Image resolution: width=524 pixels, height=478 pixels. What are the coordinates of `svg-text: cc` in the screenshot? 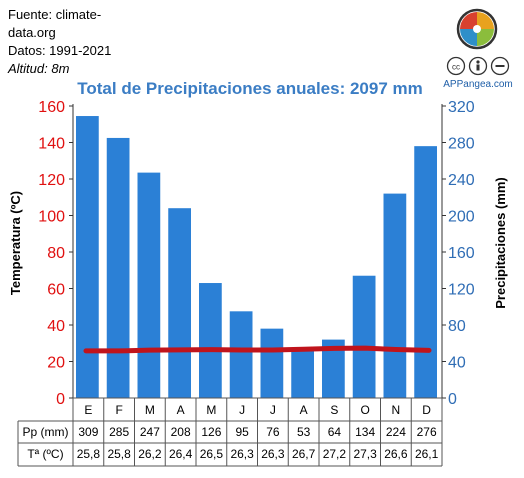 It's located at (456, 67).